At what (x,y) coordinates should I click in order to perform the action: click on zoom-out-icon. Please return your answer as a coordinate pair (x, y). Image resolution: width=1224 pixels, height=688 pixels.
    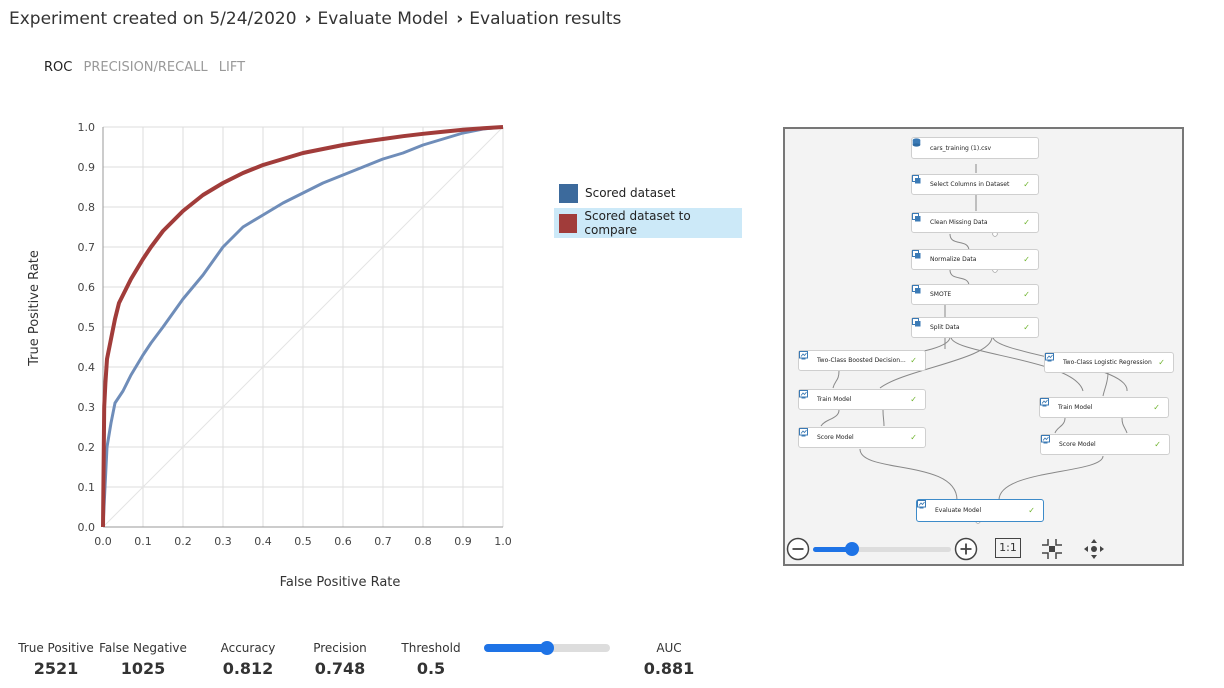
    Looking at the image, I should click on (798, 549).